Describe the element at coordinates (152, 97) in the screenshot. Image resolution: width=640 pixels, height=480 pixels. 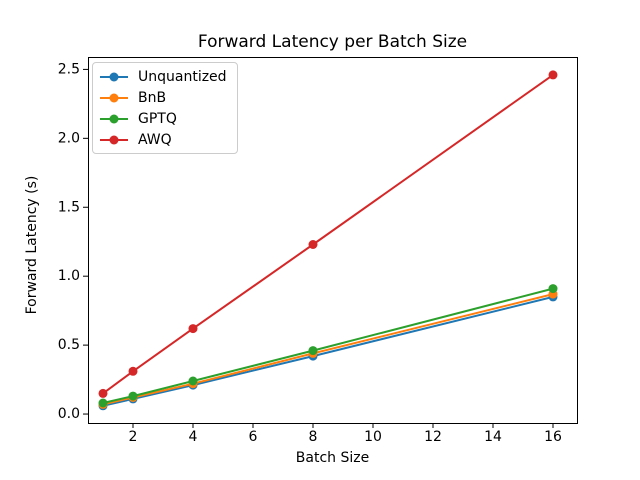
I see `legend-label: BnB` at that location.